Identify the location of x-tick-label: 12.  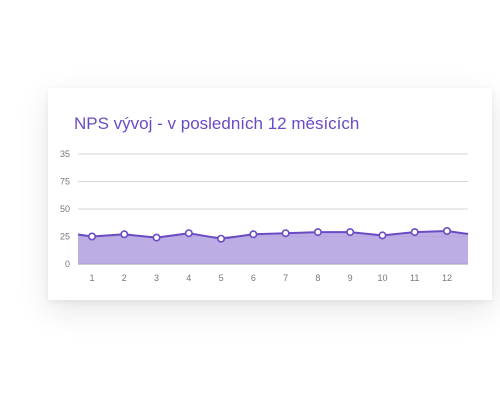
(447, 278).